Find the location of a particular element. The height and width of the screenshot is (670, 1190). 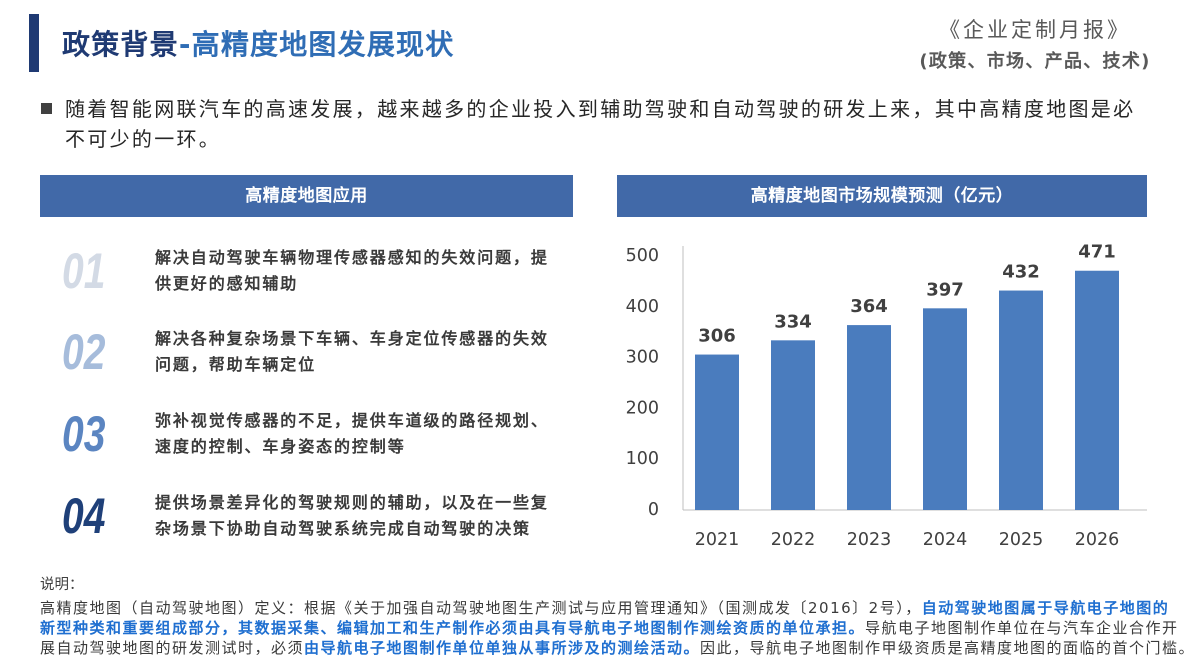

application-item-01: 01 解决自动驾驶车辆物理传感器感知的失效问题，提供更好的感知辅助 is located at coordinates (306, 273).